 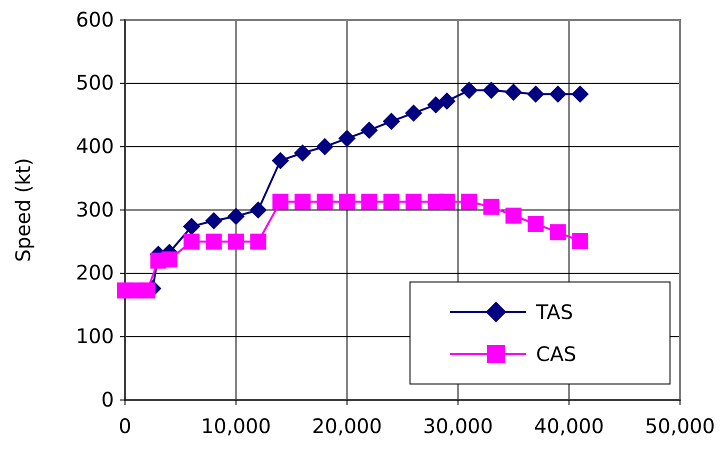 What do you see at coordinates (95, 272) in the screenshot?
I see `y-tick-label: 200` at bounding box center [95, 272].